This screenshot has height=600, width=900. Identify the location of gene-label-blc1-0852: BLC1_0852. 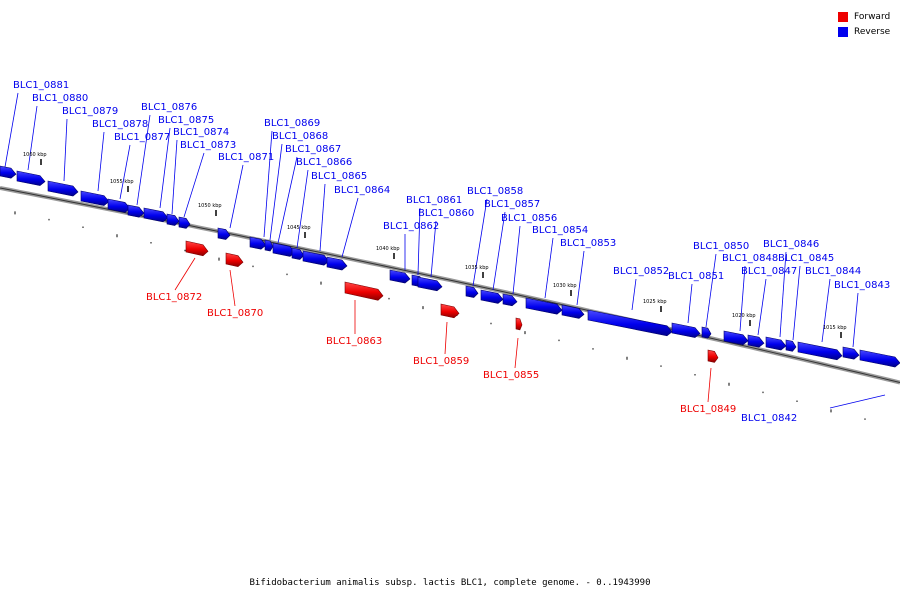
(641, 271).